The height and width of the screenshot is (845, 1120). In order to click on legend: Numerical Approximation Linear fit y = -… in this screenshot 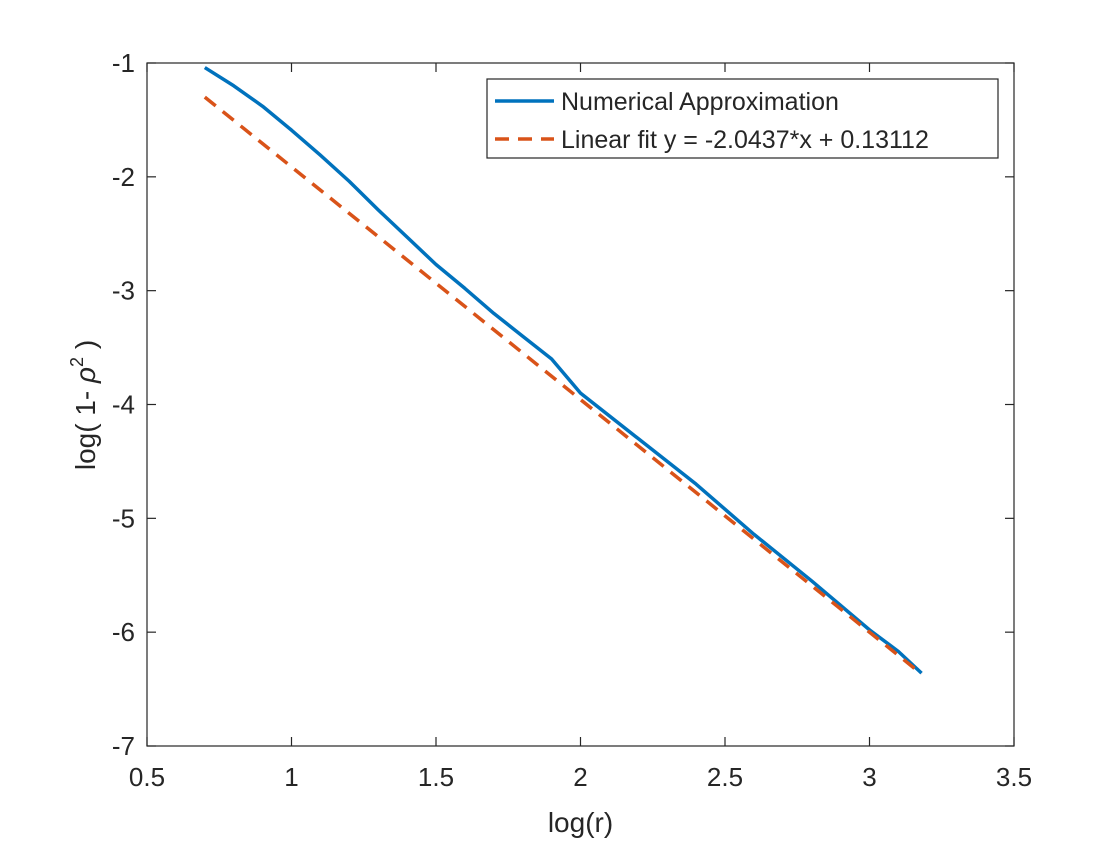, I will do `click(742, 118)`.